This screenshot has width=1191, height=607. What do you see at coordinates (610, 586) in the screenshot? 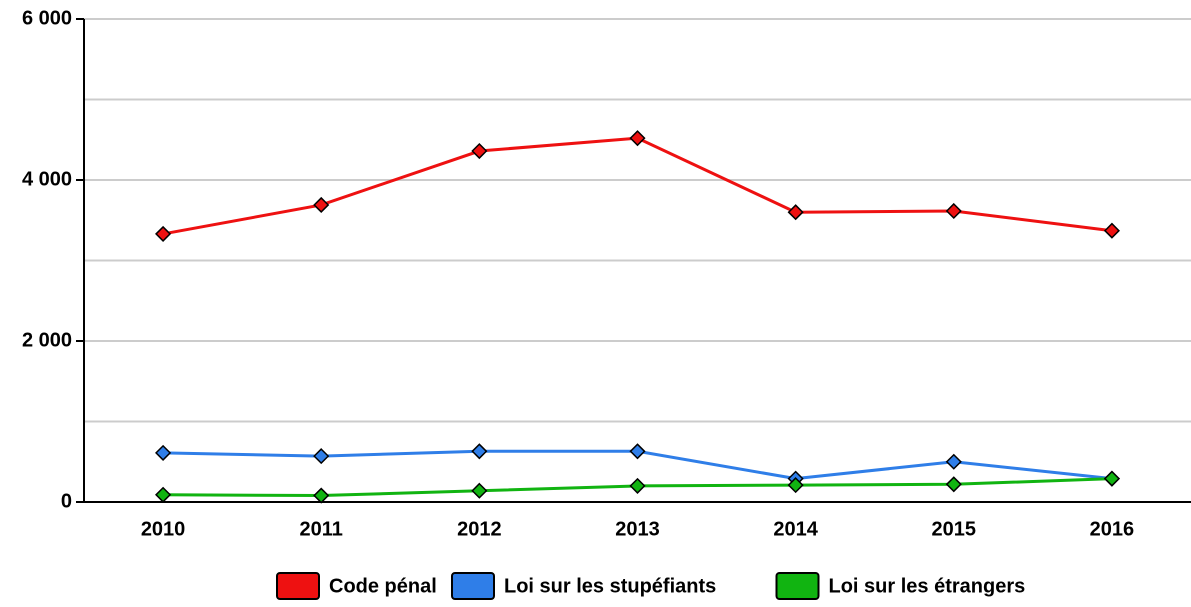
I see `legend-label: Loi sur les stupéfiants` at bounding box center [610, 586].